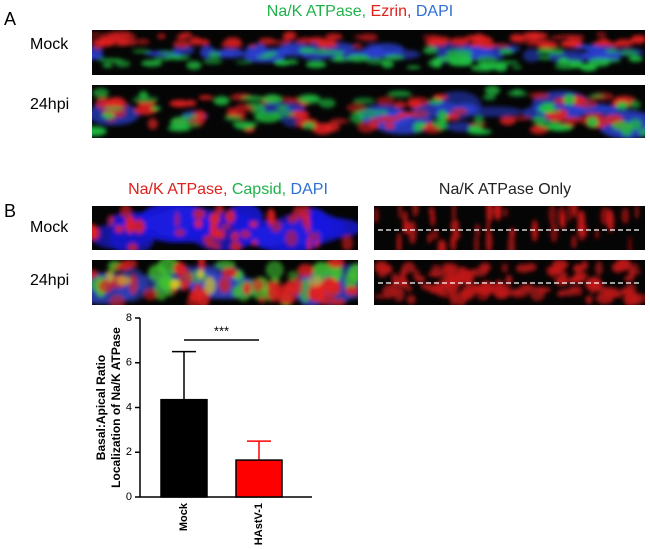 The width and height of the screenshot is (650, 549). What do you see at coordinates (49, 104) in the screenshot?
I see `row-label: 24hpi` at bounding box center [49, 104].